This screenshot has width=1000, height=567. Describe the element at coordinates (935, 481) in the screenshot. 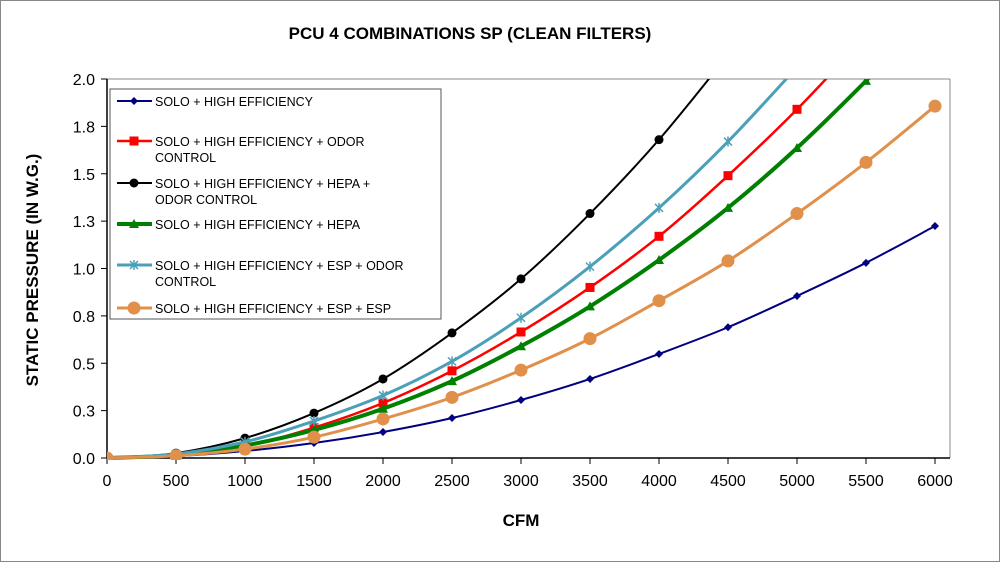

I see `x-tick-label: 6000` at that location.